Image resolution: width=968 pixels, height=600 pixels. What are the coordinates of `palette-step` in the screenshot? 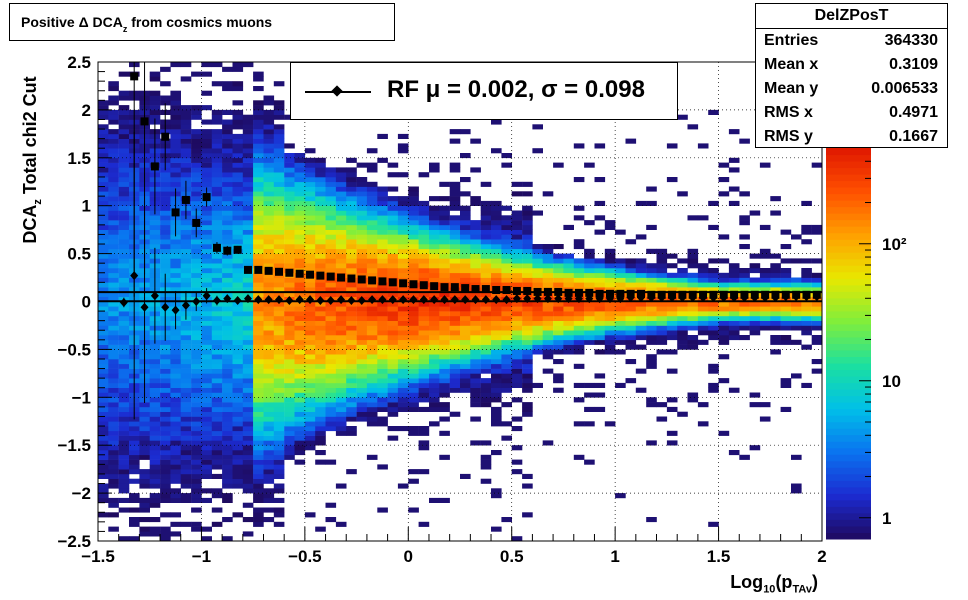 It's located at (848, 445).